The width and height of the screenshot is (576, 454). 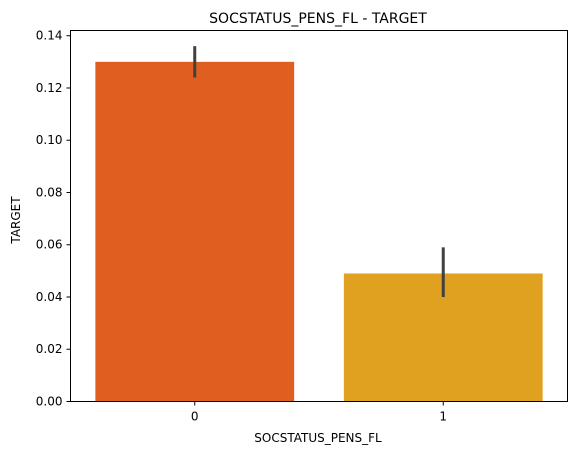 What do you see at coordinates (49, 36) in the screenshot?
I see `y-tick-label: 0.14` at bounding box center [49, 36].